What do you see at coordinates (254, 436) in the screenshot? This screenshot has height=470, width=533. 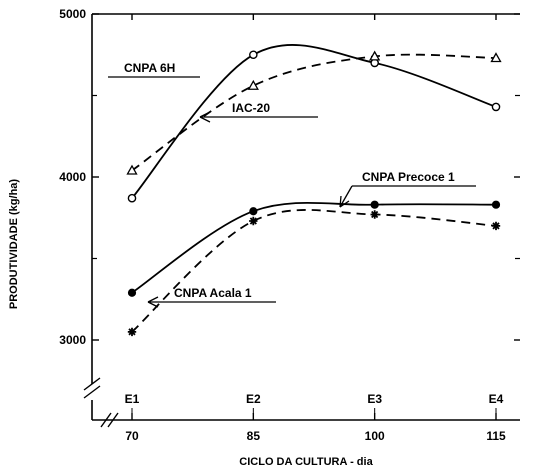 I see `x-tick-label: 85` at bounding box center [254, 436].